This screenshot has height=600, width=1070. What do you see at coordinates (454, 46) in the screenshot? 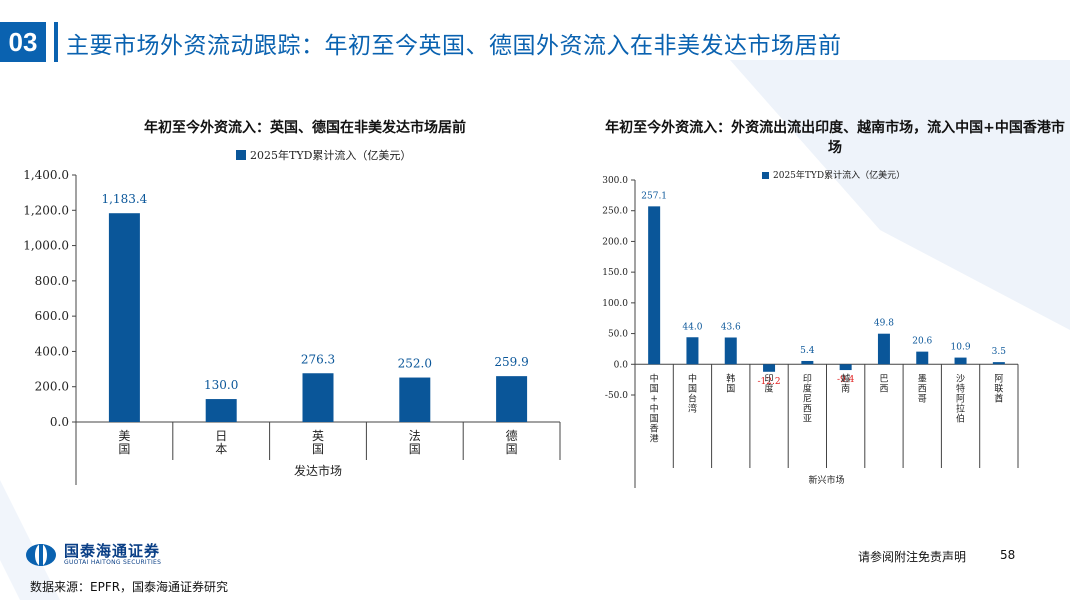
I see `page-title: 主要市场外资流动跟踪：年初至今英国、德国外资流入在非美发达市场居前` at bounding box center [454, 46].